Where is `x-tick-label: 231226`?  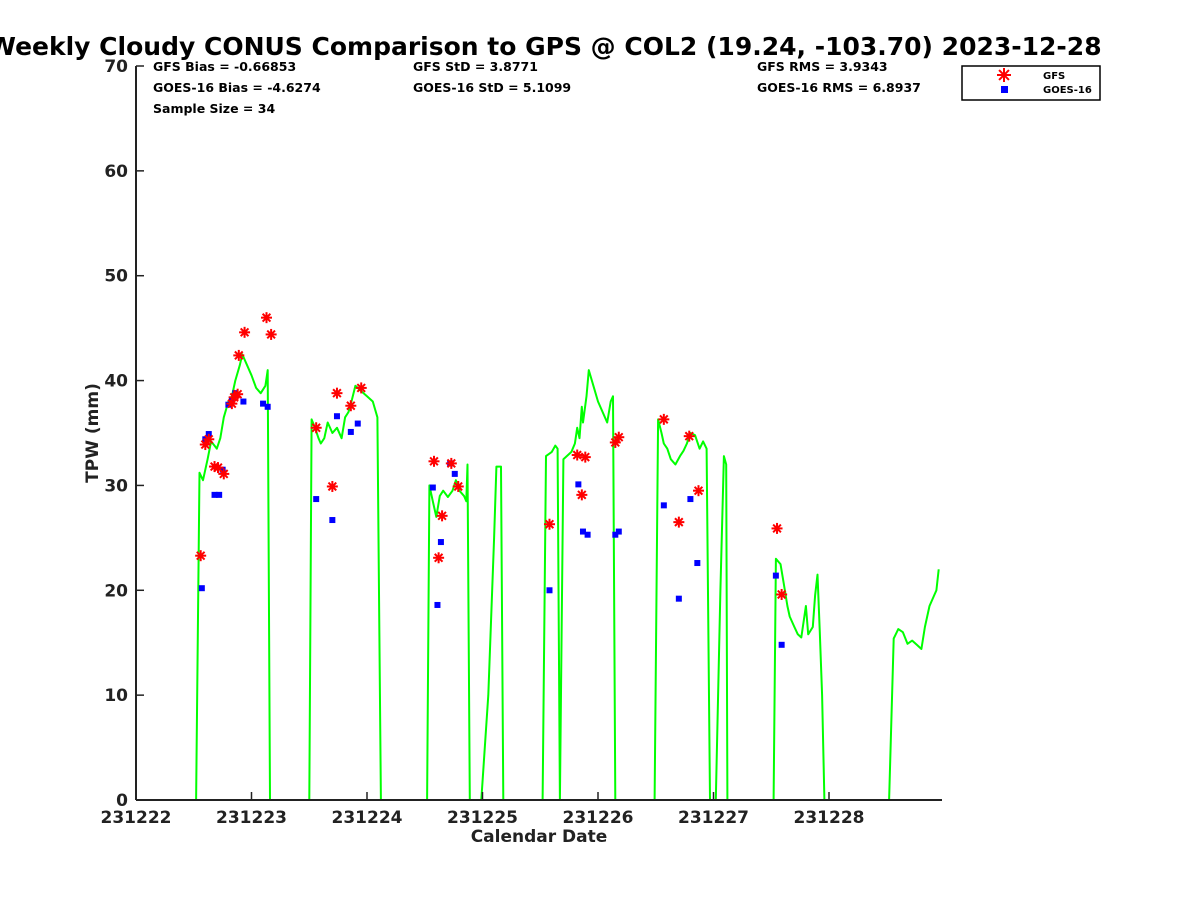 x-tick-label: 231226 is located at coordinates (598, 818).